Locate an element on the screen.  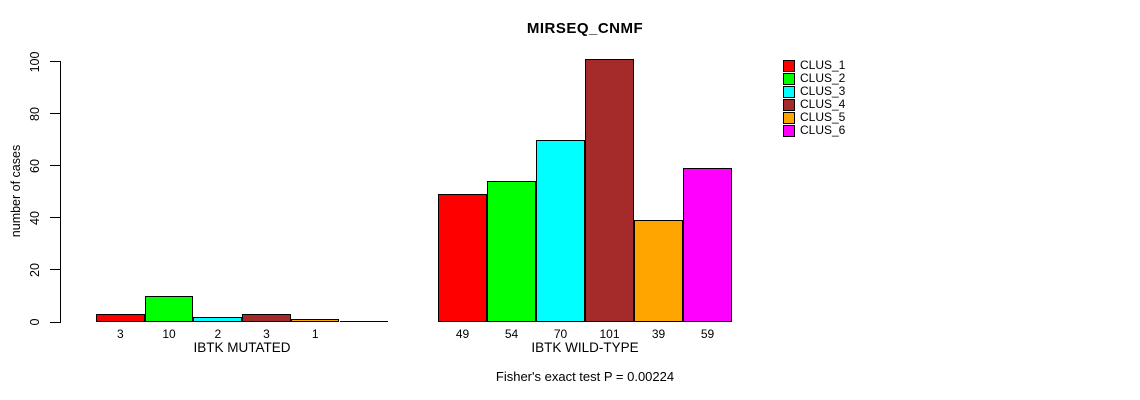
y-tick-label: 20 is located at coordinates (35, 269).